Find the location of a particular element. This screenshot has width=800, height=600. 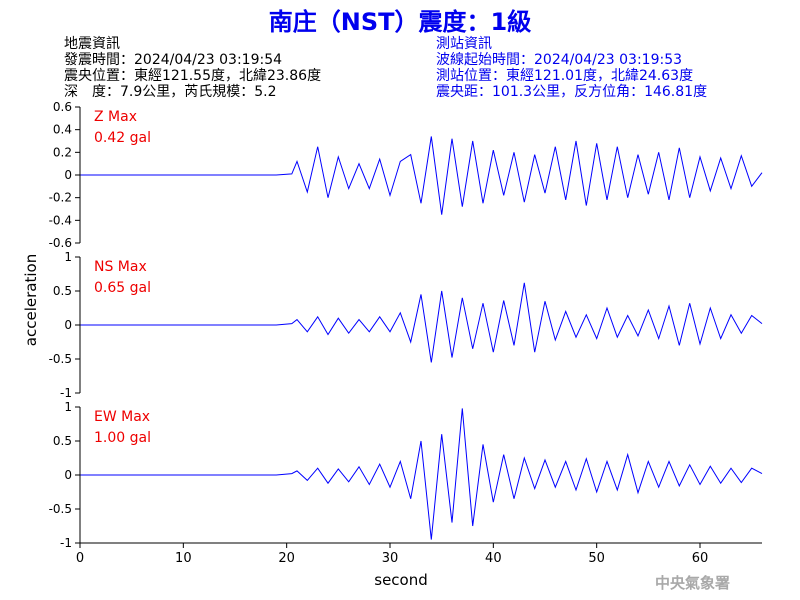

y-axis-label: acceleration is located at coordinates (31, 300).